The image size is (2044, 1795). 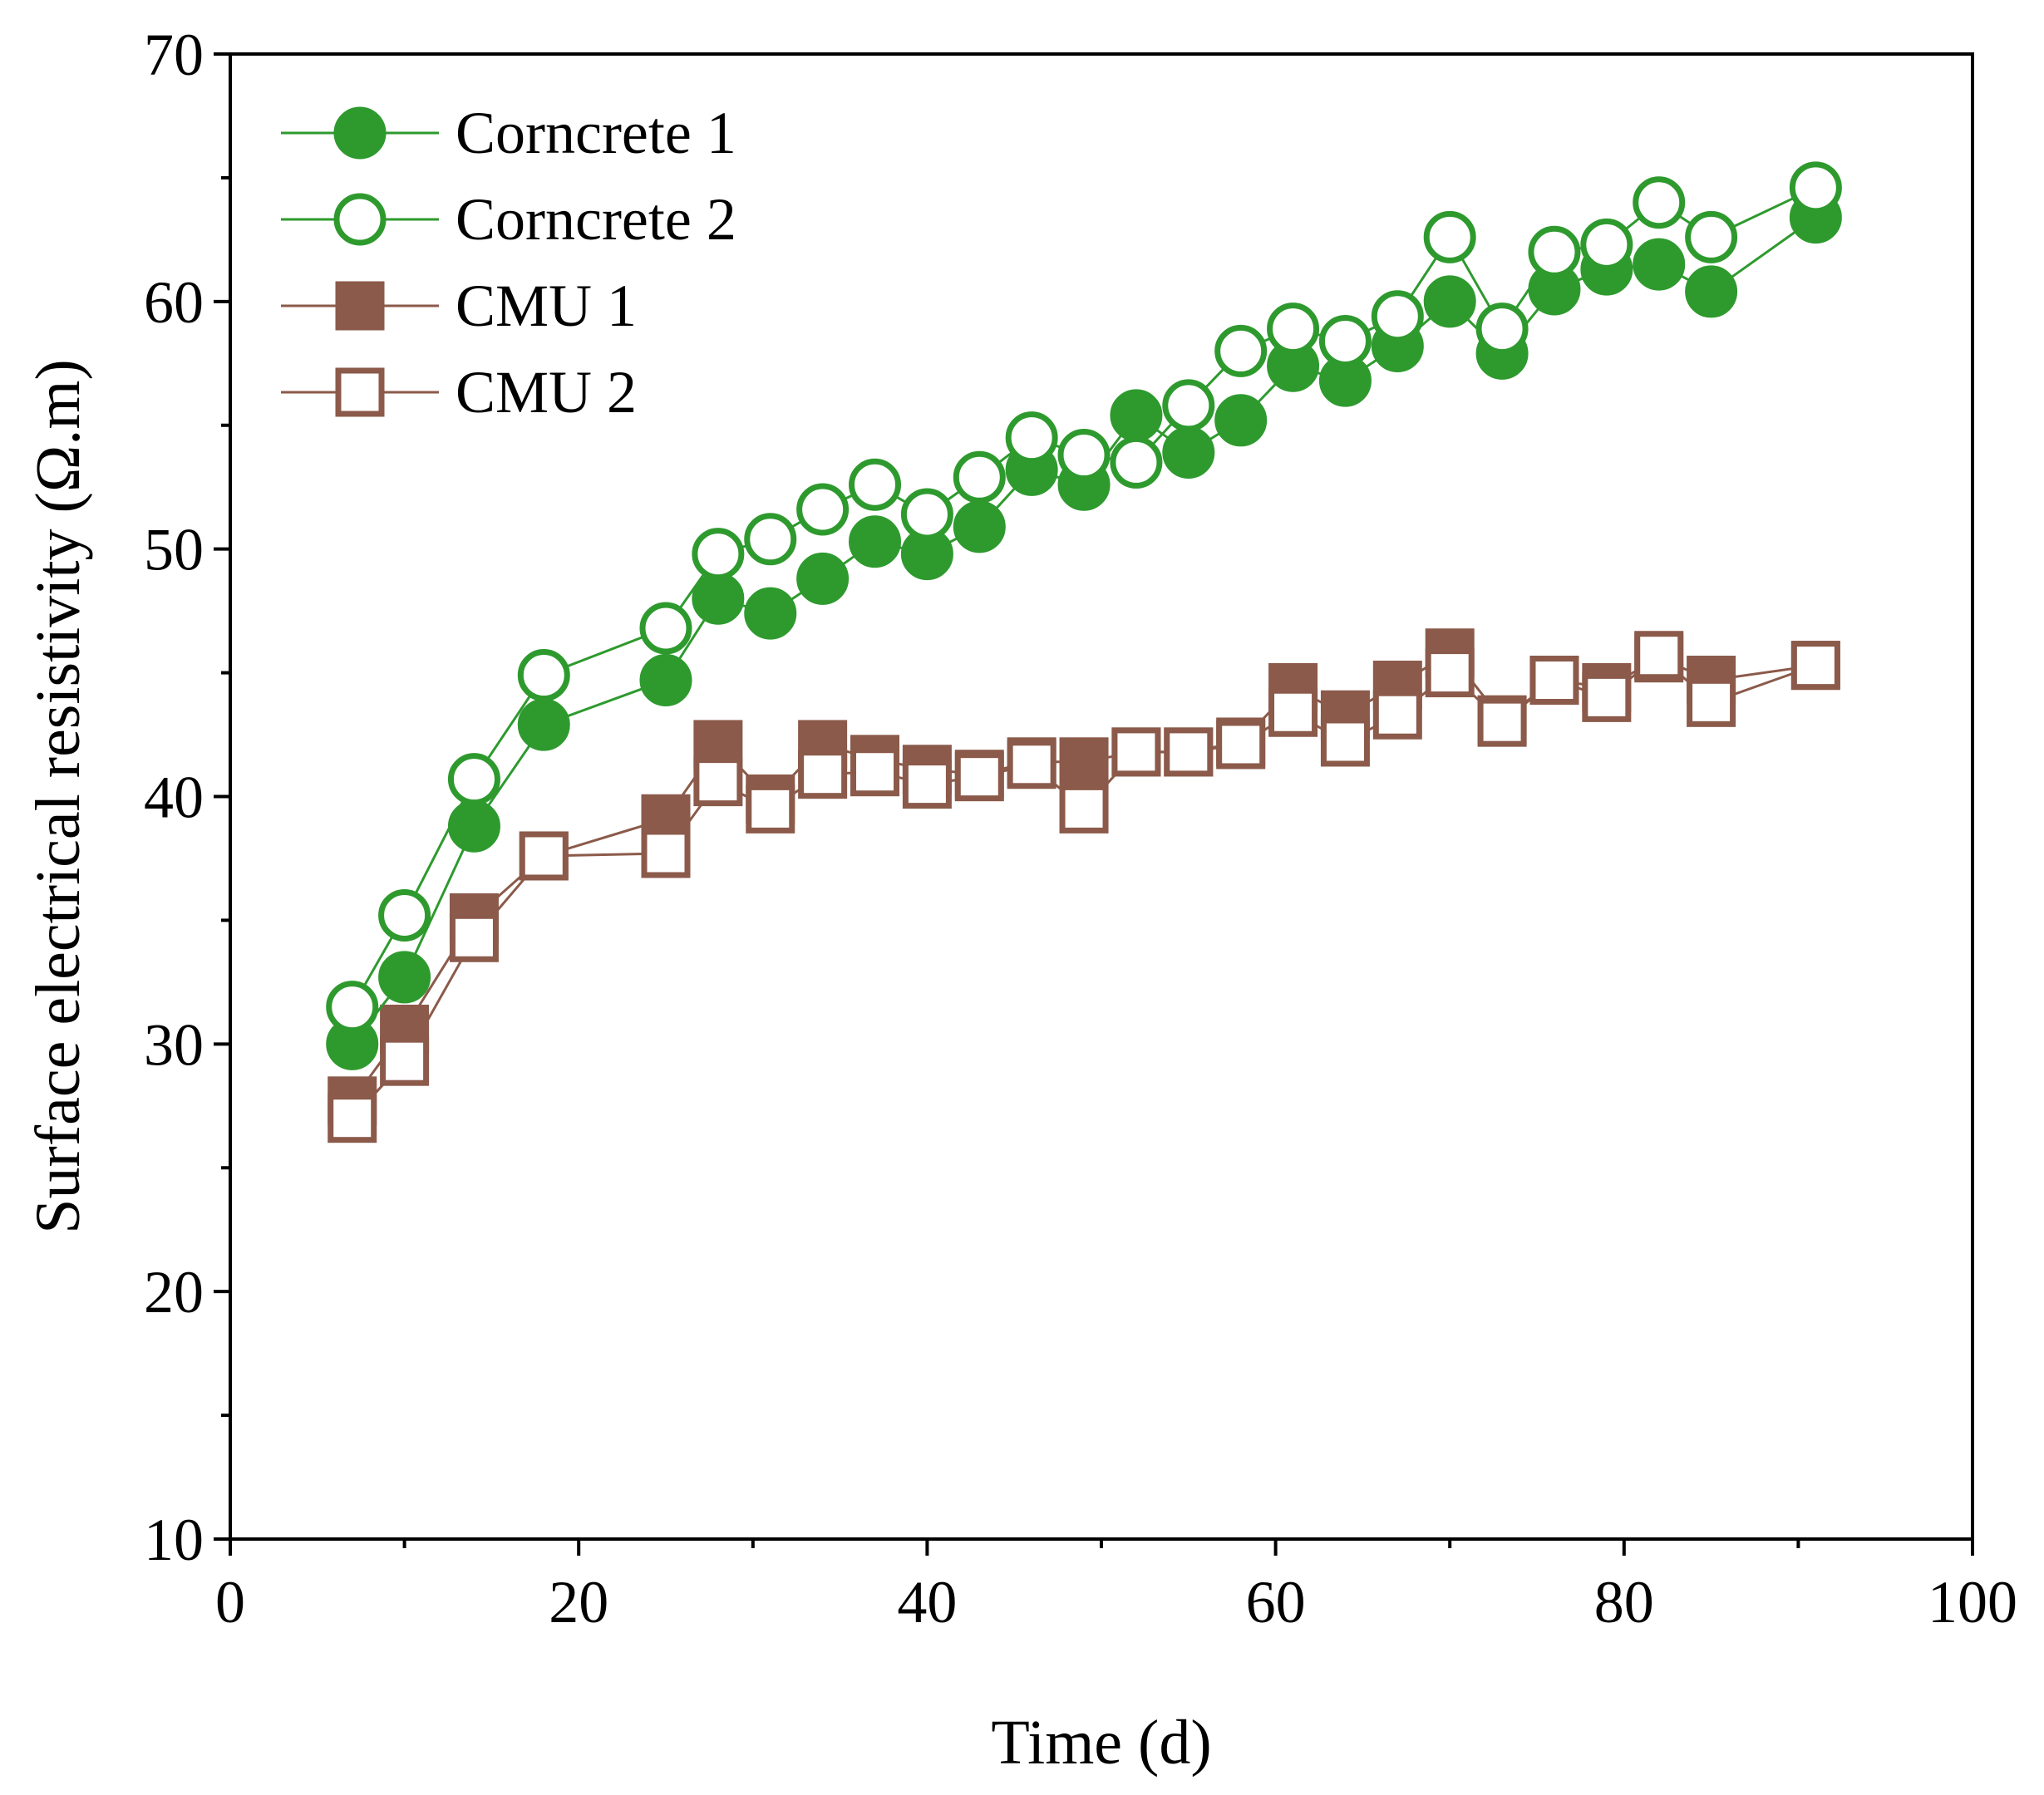 What do you see at coordinates (58, 796) in the screenshot?
I see `y-axis-title: Surface electrical resistivity (Ω.m)` at bounding box center [58, 796].